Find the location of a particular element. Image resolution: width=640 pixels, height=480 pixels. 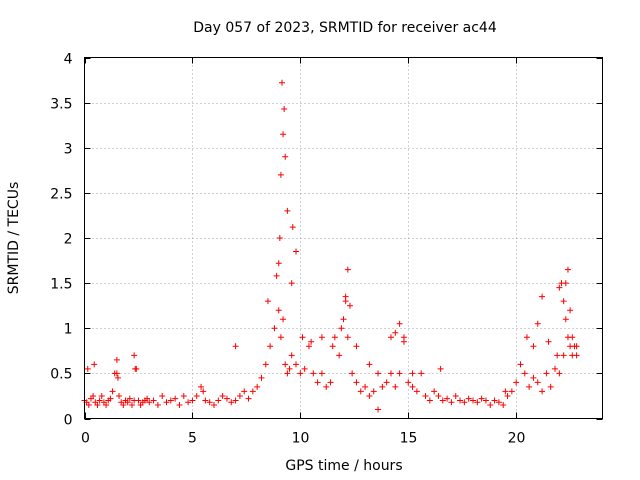

y-tick-label: 2 is located at coordinates (68, 240).